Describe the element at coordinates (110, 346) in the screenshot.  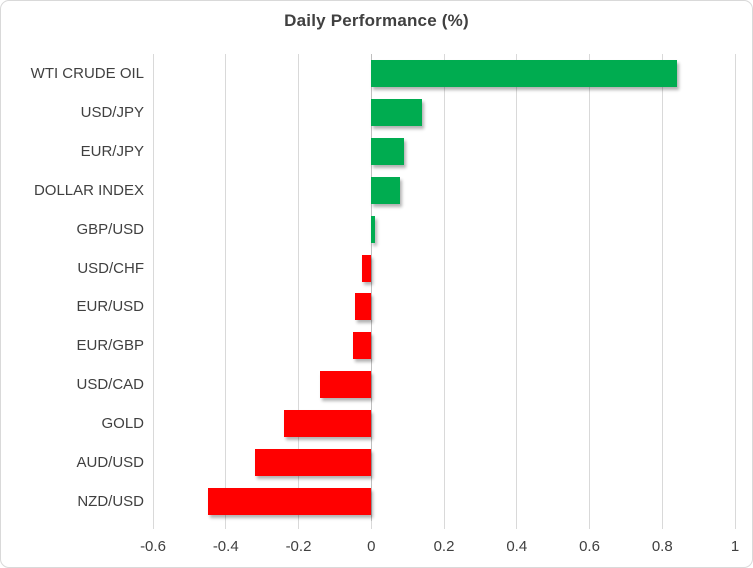
I see `category-label-eur-gbp: EUR/GBP` at that location.